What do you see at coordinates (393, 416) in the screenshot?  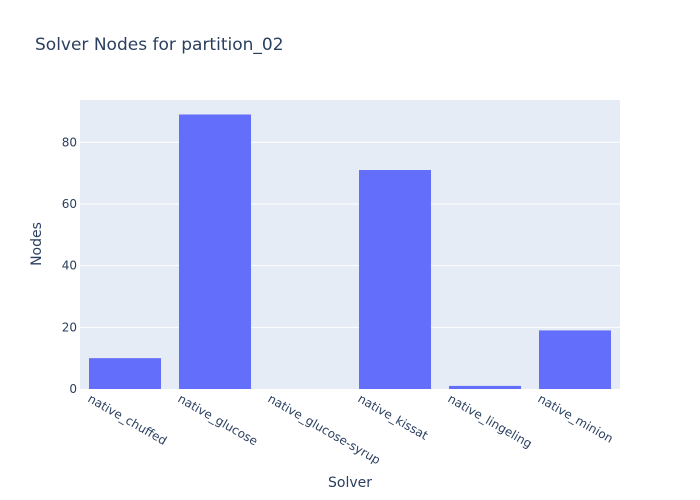 I see `x-tick-label: native_kissat` at bounding box center [393, 416].